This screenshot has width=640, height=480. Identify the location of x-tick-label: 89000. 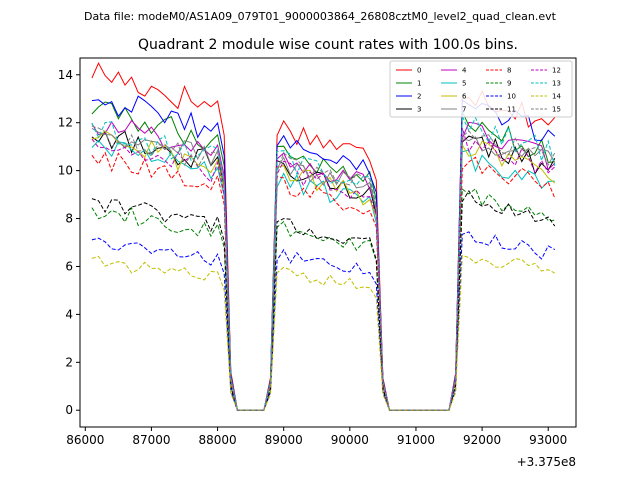
(284, 440).